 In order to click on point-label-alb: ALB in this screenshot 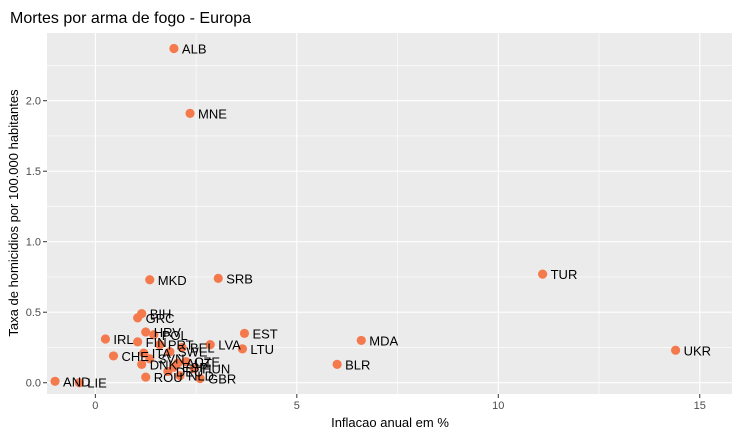, I will do `click(194, 49)`.